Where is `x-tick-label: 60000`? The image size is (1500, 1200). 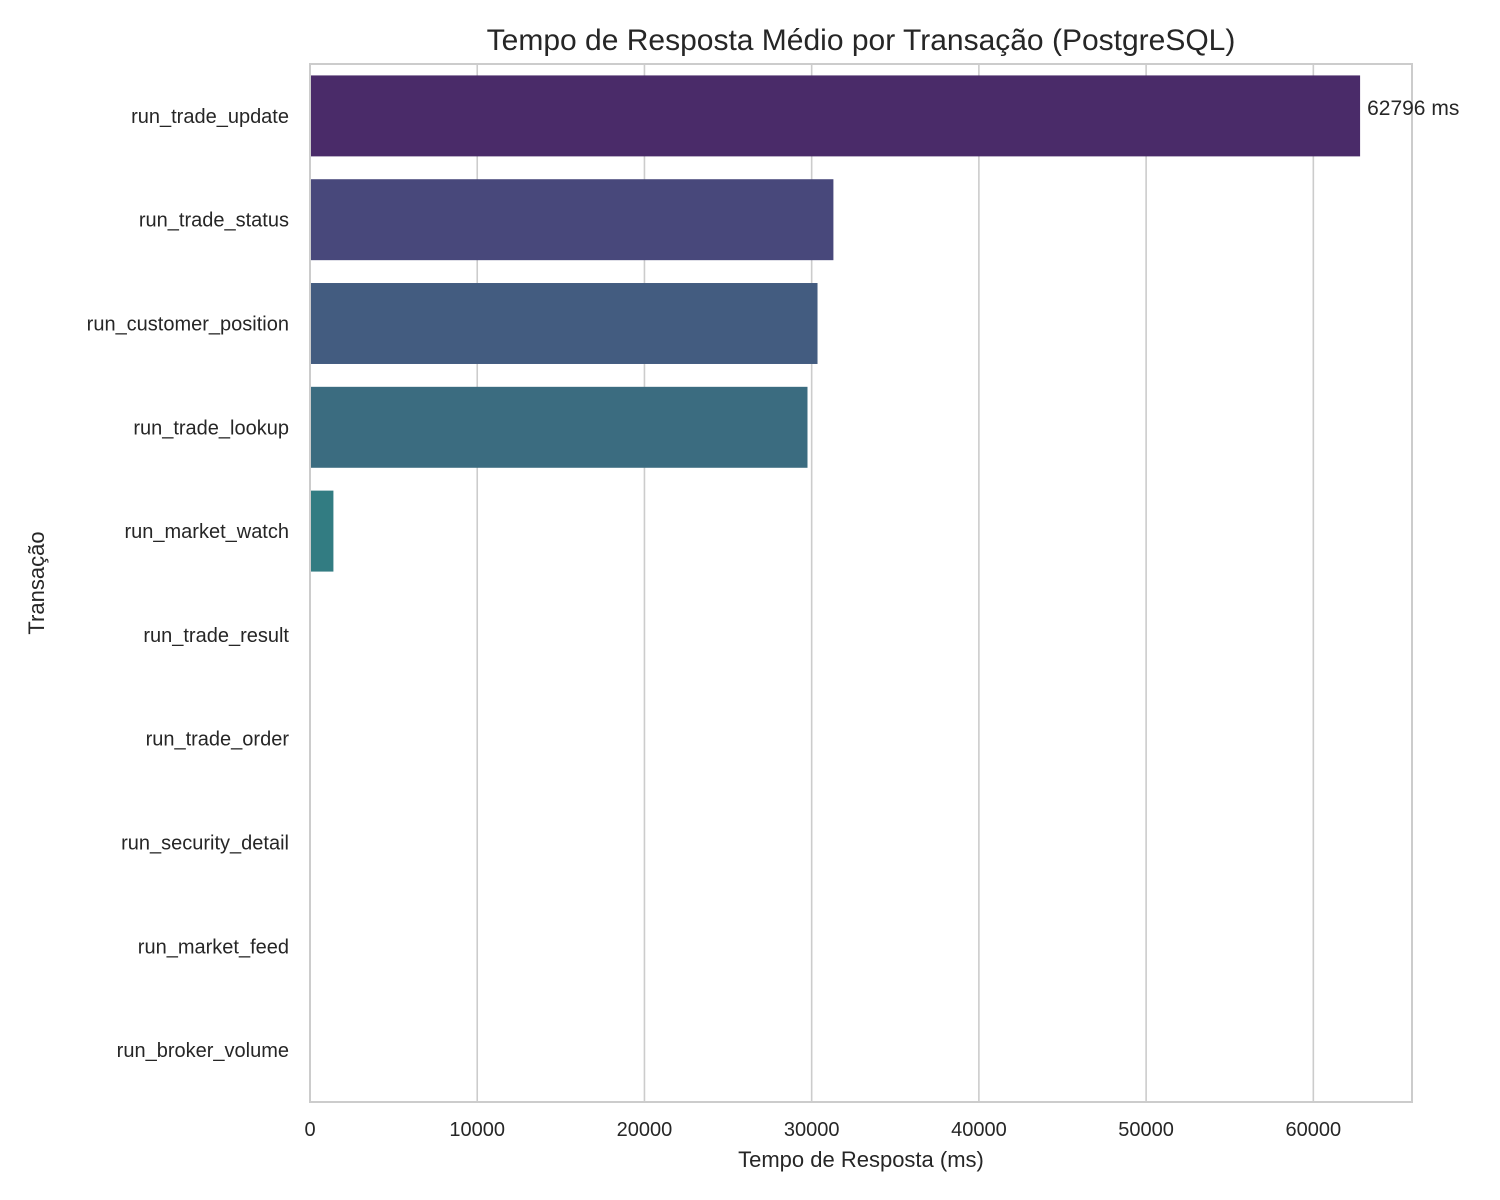 x-tick-label: 60000 is located at coordinates (1314, 1130).